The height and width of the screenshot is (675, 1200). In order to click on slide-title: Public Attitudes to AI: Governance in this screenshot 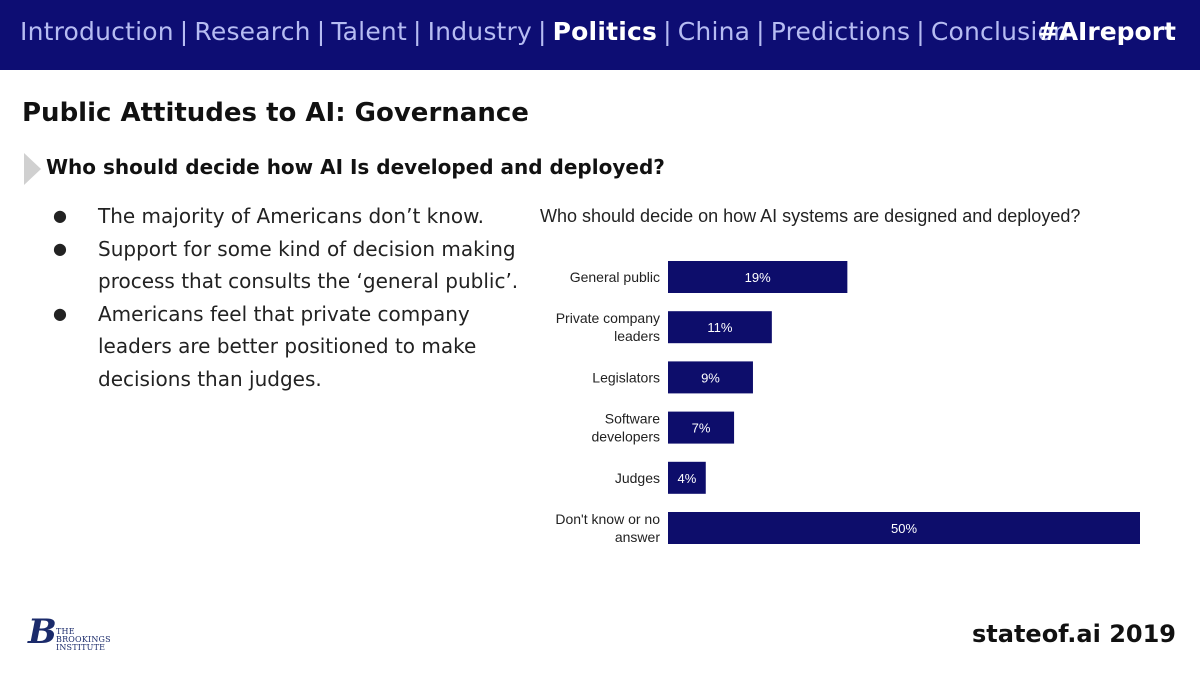, I will do `click(275, 113)`.